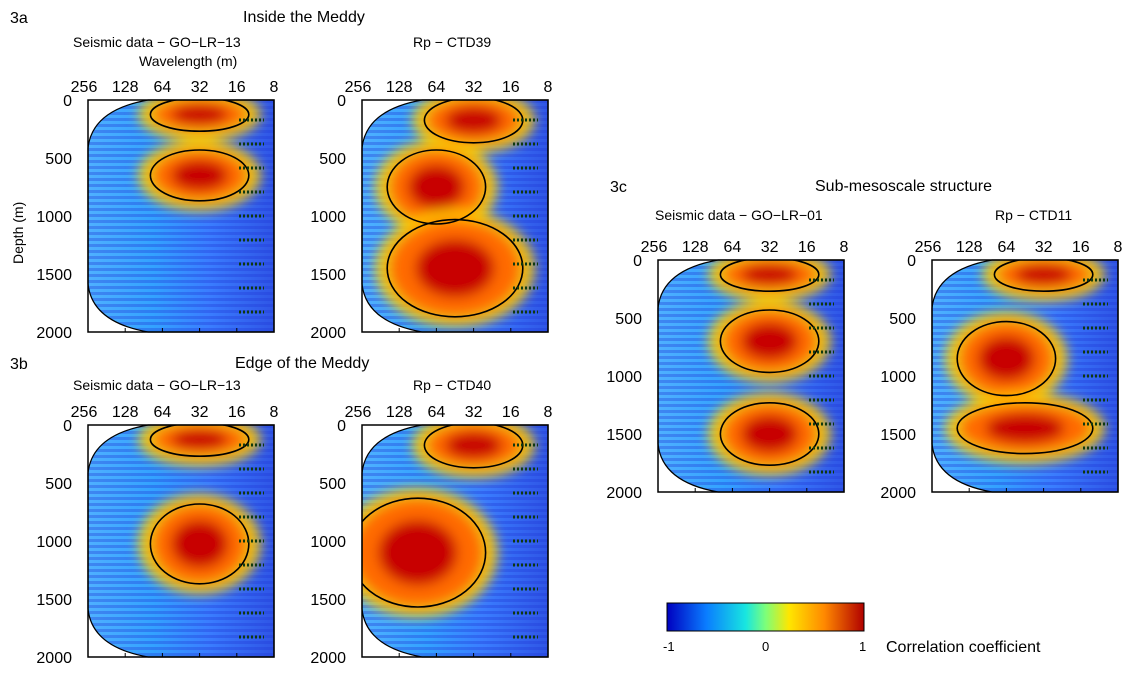  I want to click on subplot-title-3c-right: Rp − CTD11, so click(1034, 215).